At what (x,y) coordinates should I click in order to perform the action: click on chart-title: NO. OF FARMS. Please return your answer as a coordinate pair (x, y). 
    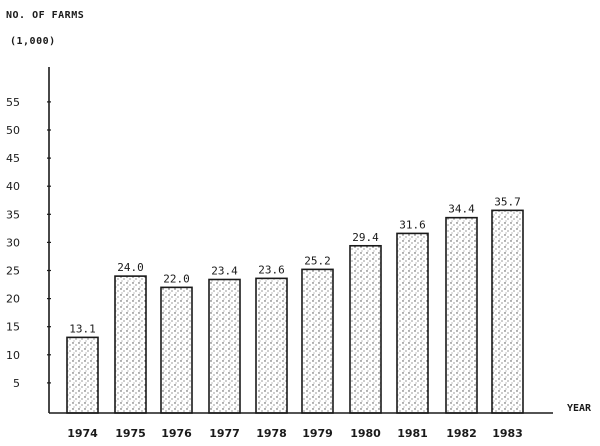
    Looking at the image, I should click on (45, 15).